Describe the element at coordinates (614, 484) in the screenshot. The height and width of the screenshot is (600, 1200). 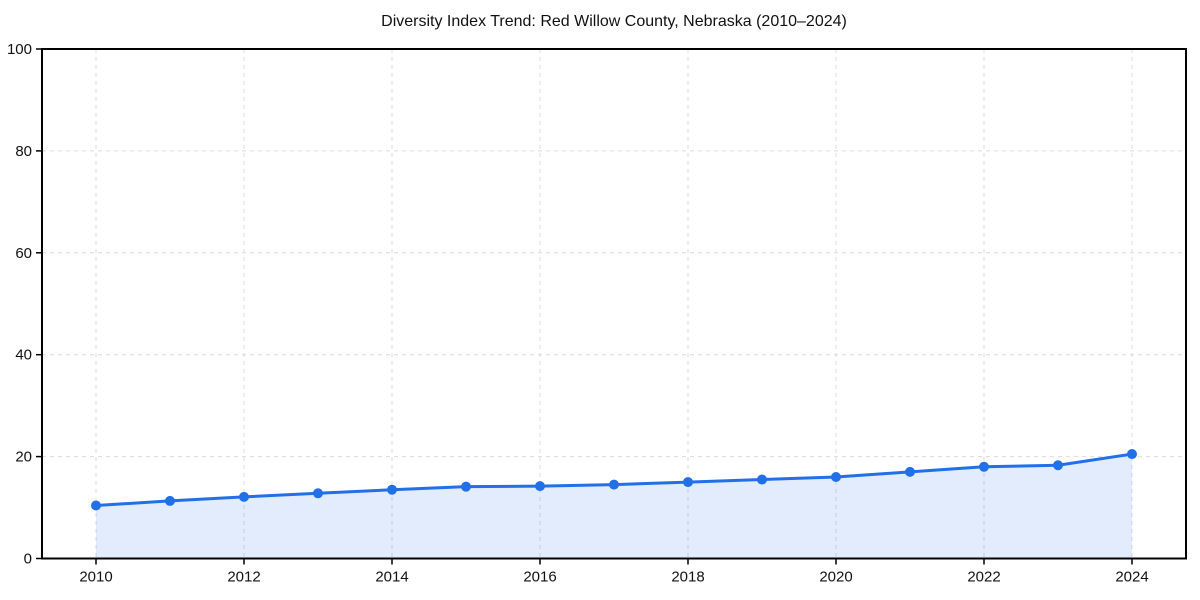
I see `data-point-2017` at that location.